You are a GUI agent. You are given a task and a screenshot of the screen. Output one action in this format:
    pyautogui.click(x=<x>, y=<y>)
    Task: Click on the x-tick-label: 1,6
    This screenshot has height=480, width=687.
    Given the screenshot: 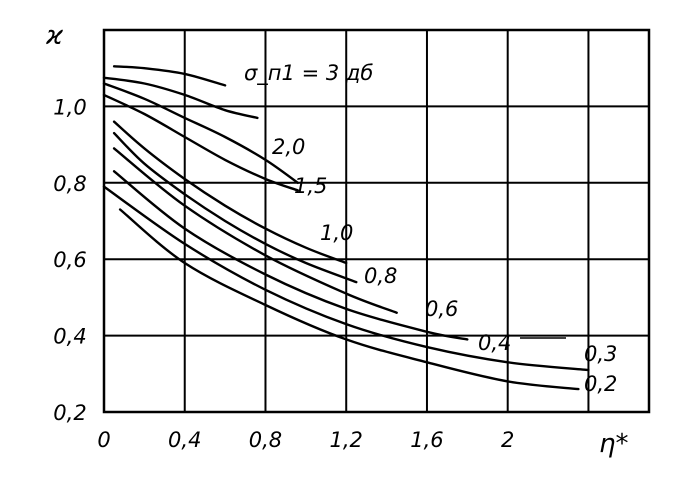 What is the action you would take?
    pyautogui.click(x=426, y=440)
    